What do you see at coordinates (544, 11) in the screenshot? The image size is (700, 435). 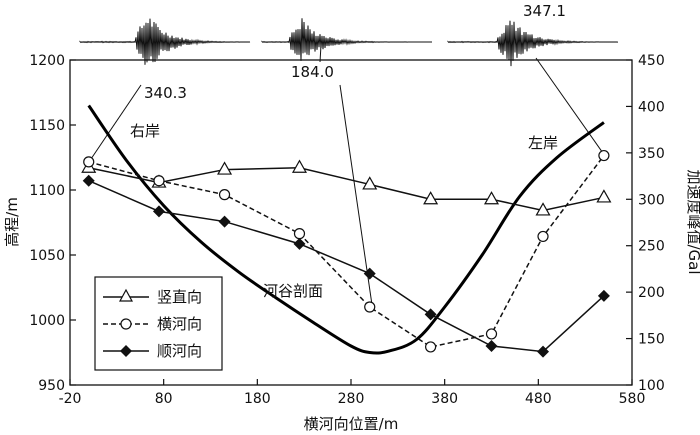 I see `annotation-peak-left: 347.1` at bounding box center [544, 11].